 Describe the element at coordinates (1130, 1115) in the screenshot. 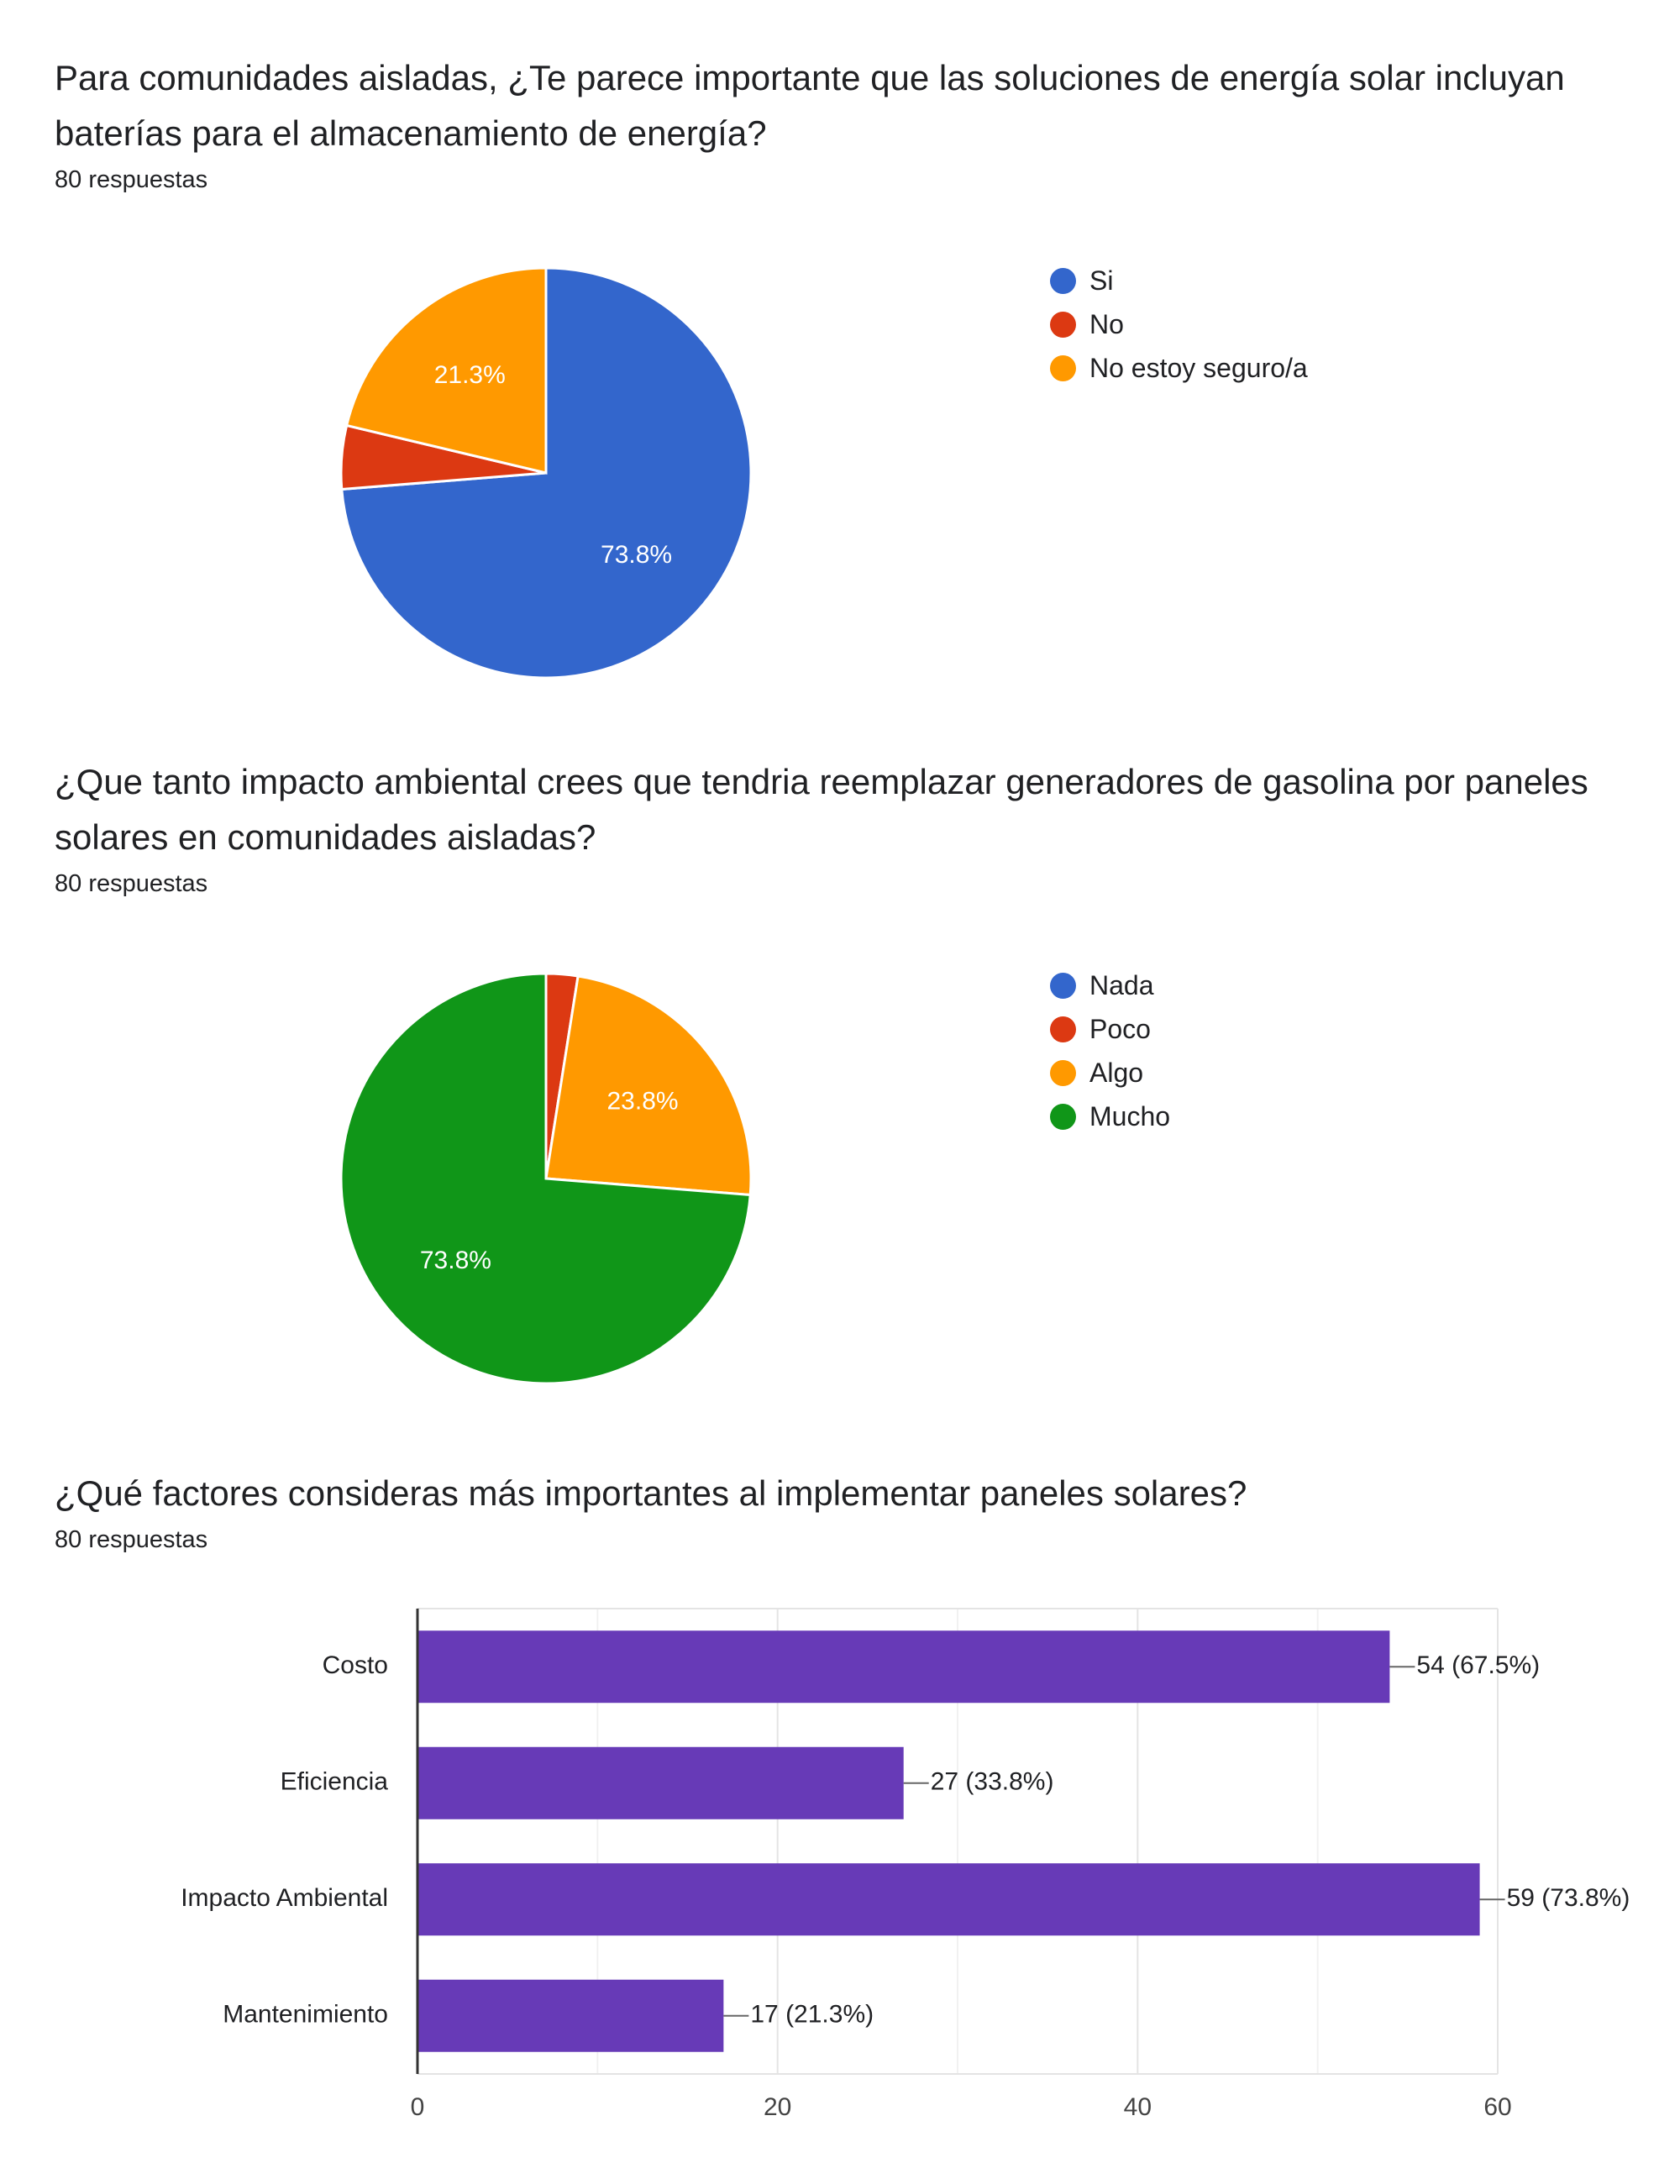

I see `legend-label: Mucho` at that location.